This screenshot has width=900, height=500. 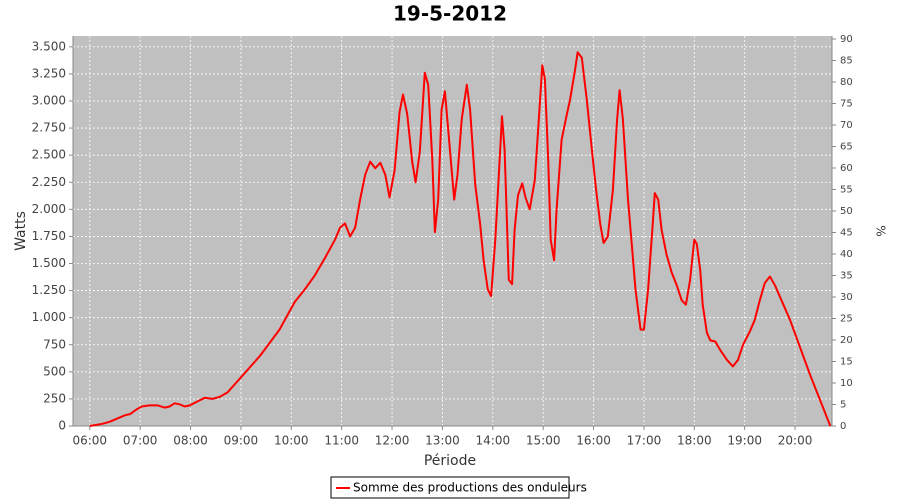 I want to click on y2-tick-label: 20, so click(x=846, y=340).